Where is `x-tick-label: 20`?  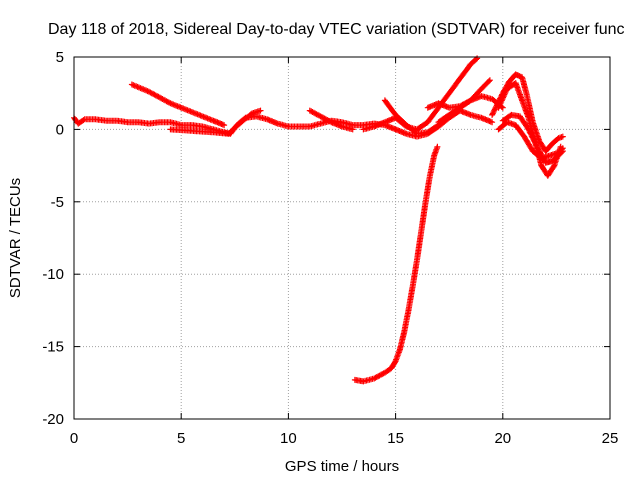
x-tick-label: 20 is located at coordinates (502, 438).